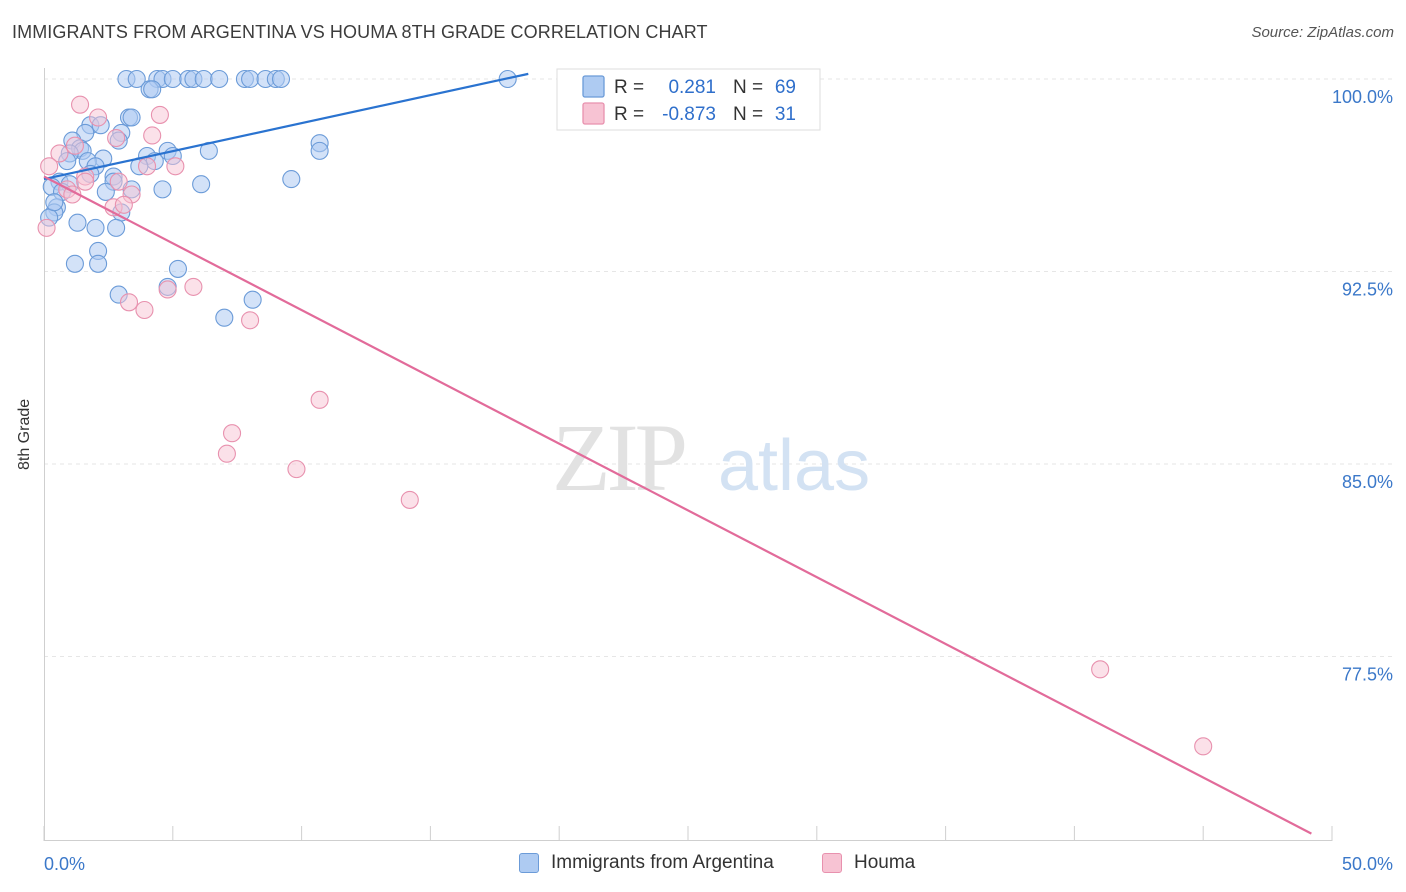 This screenshot has height=892, width=1406. What do you see at coordinates (64, 864) in the screenshot?
I see `x-tick-label-start: 0.0%` at bounding box center [64, 864].